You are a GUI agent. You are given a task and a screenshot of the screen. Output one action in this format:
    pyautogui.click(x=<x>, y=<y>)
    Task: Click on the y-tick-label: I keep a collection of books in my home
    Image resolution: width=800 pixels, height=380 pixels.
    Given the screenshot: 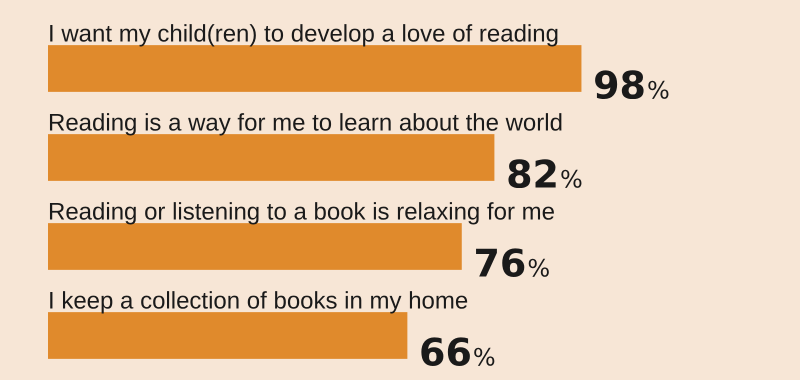 What is the action you would take?
    pyautogui.click(x=258, y=301)
    